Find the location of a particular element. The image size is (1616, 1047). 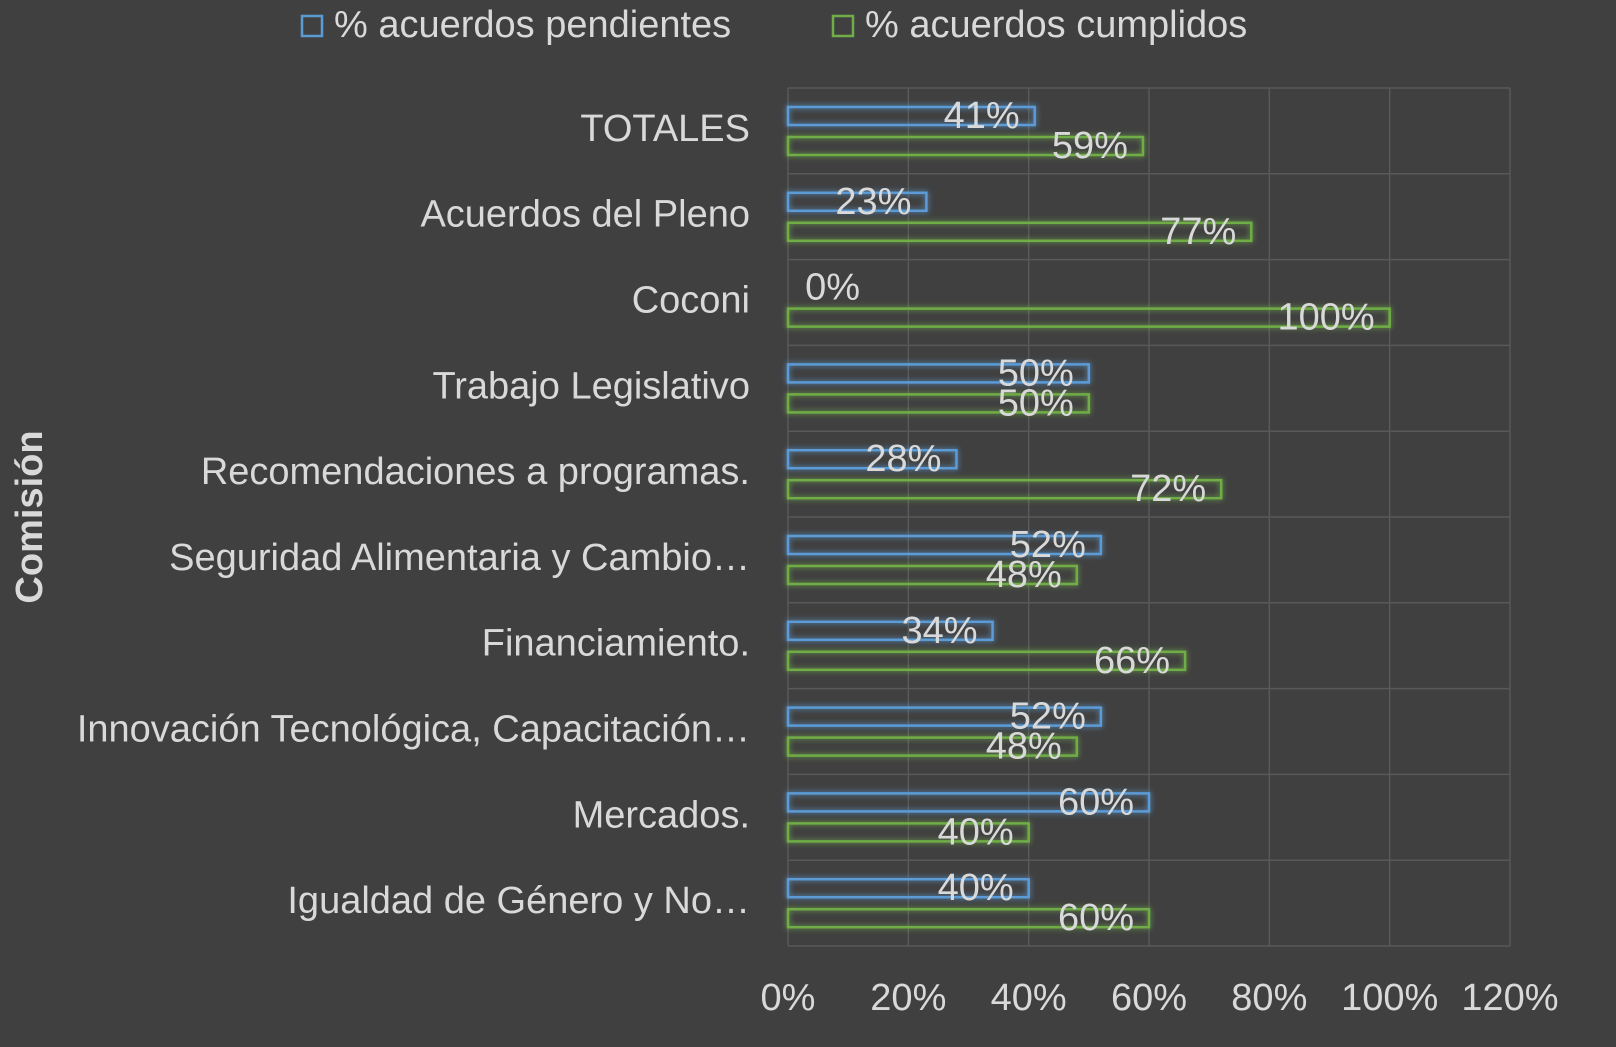

data-label: 0% is located at coordinates (832, 288).